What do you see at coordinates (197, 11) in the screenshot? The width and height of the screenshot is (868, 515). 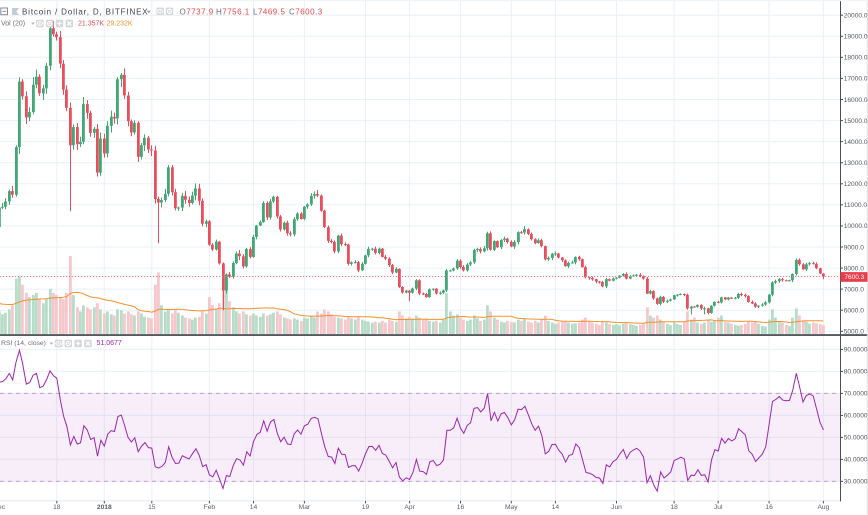 I see `svg-text: O7737.9` at bounding box center [197, 11].